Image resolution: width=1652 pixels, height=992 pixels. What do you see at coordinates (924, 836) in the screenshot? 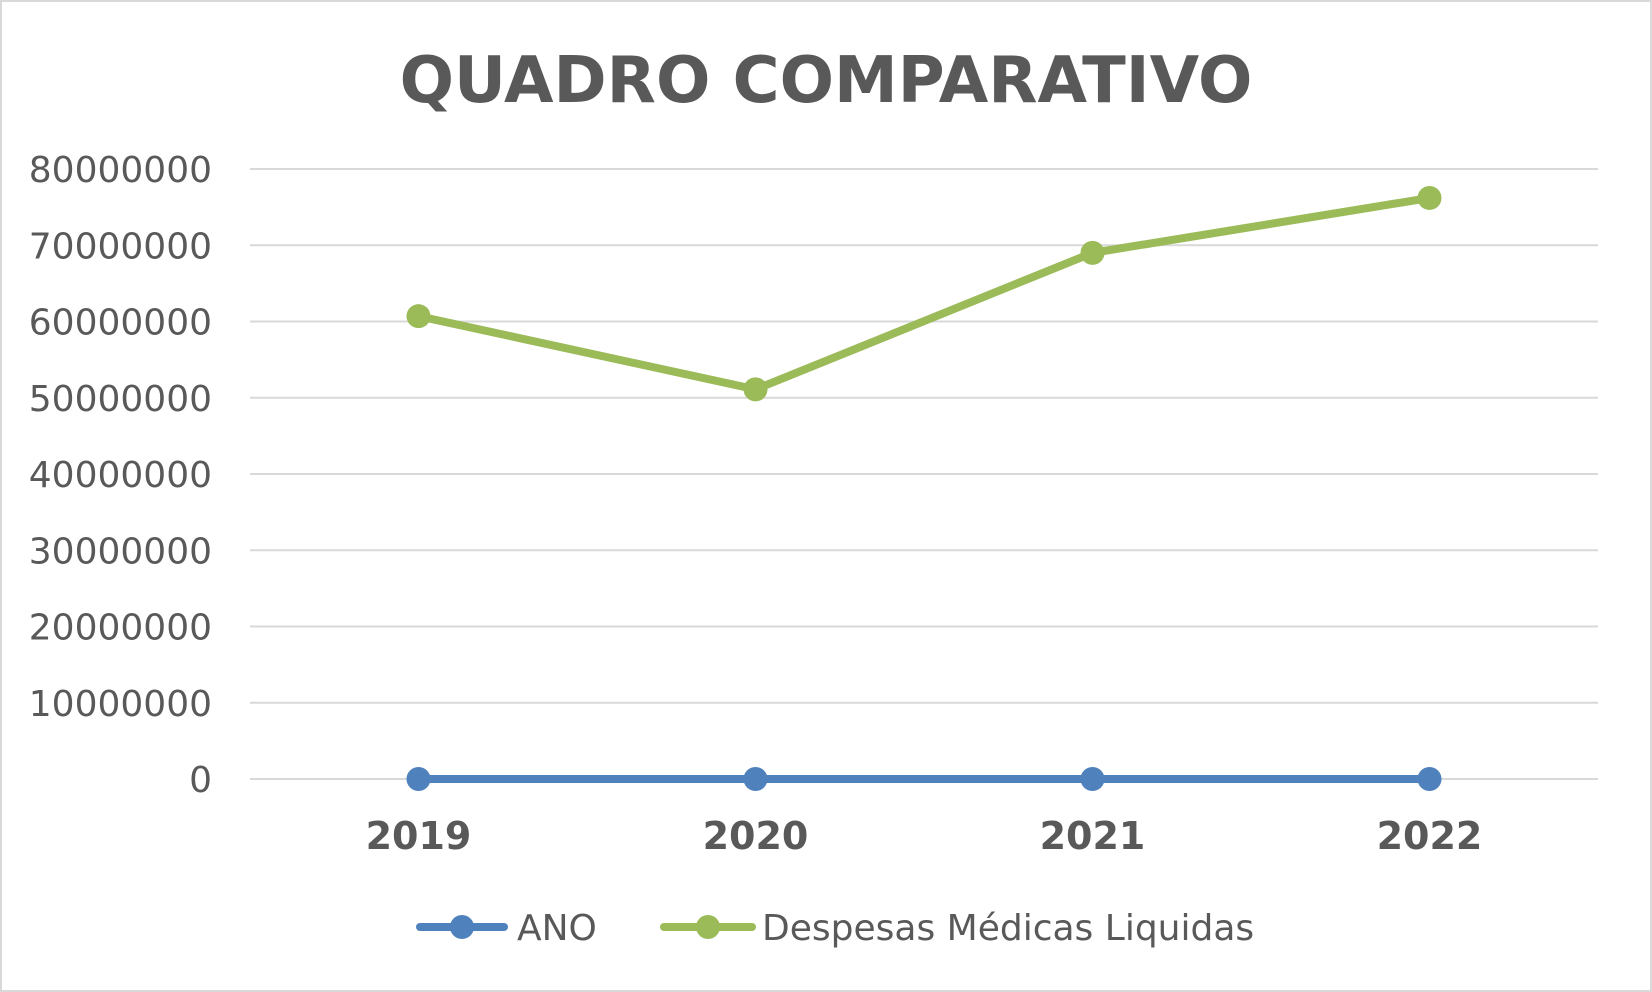
I see `x-axis-tick-labels: 2019 2020 2021 2022` at bounding box center [924, 836].